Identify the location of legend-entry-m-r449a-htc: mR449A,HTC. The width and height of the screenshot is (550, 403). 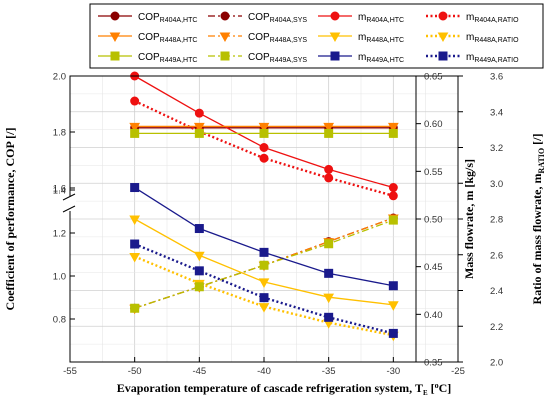
(361, 57).